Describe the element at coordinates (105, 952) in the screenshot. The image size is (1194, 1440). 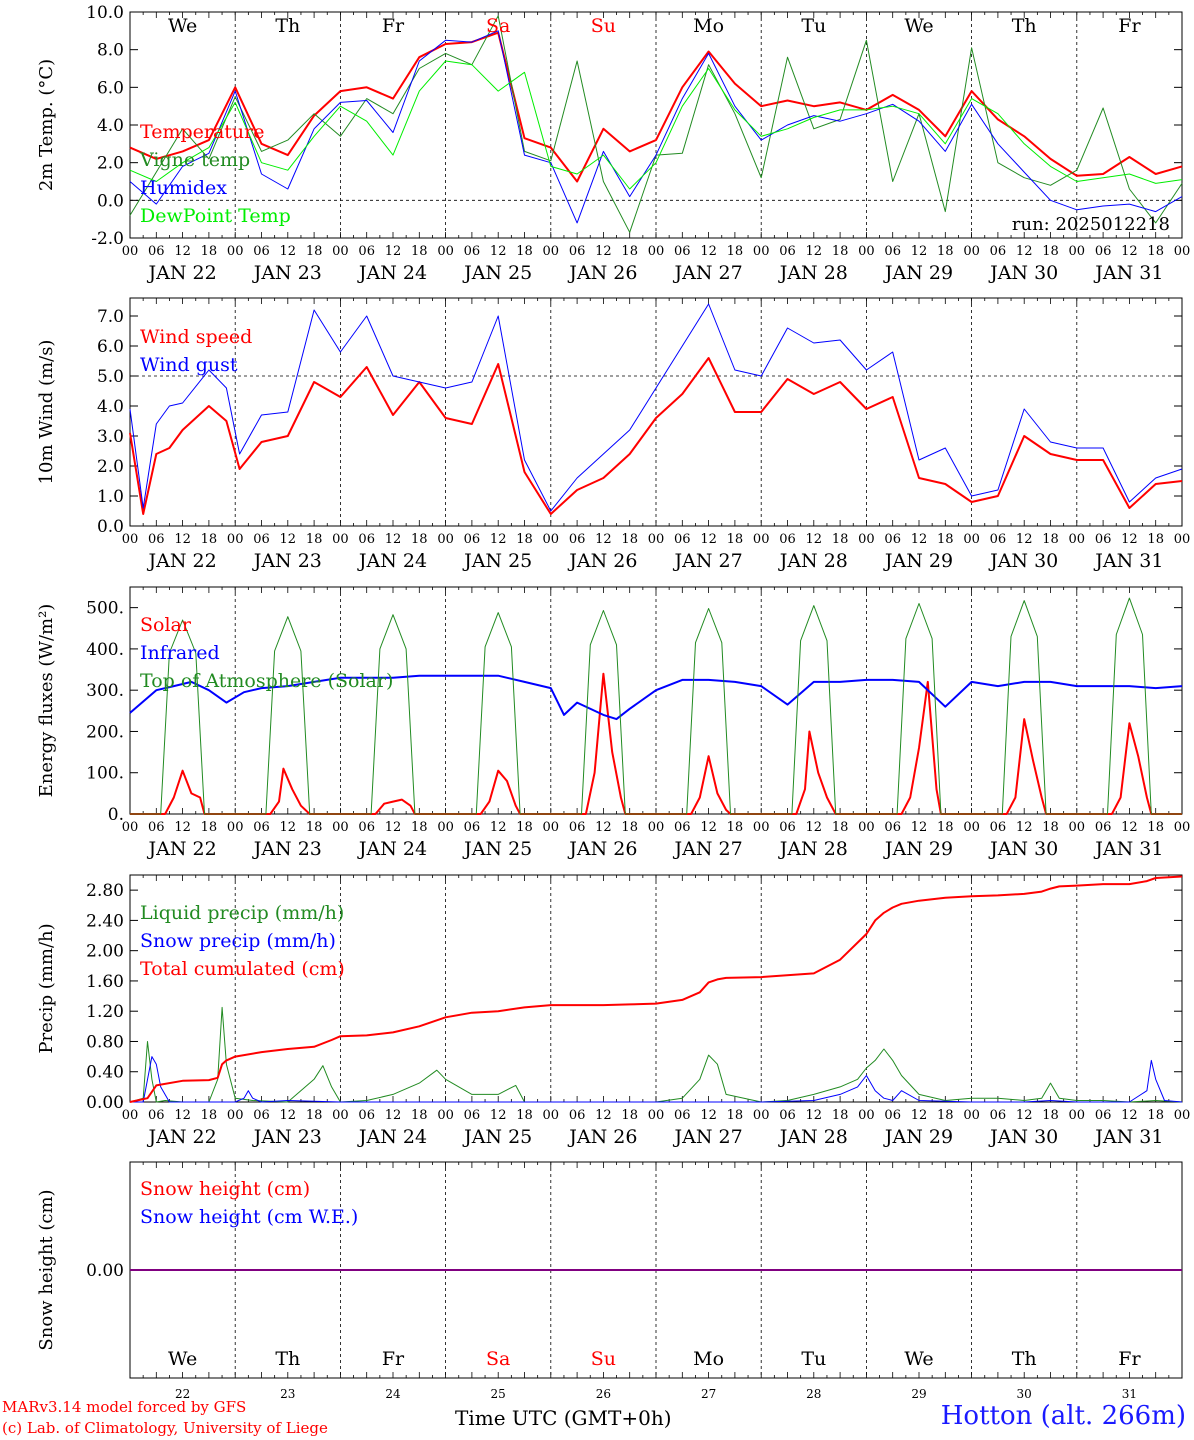
I see `y-tick-label: 2.00` at that location.